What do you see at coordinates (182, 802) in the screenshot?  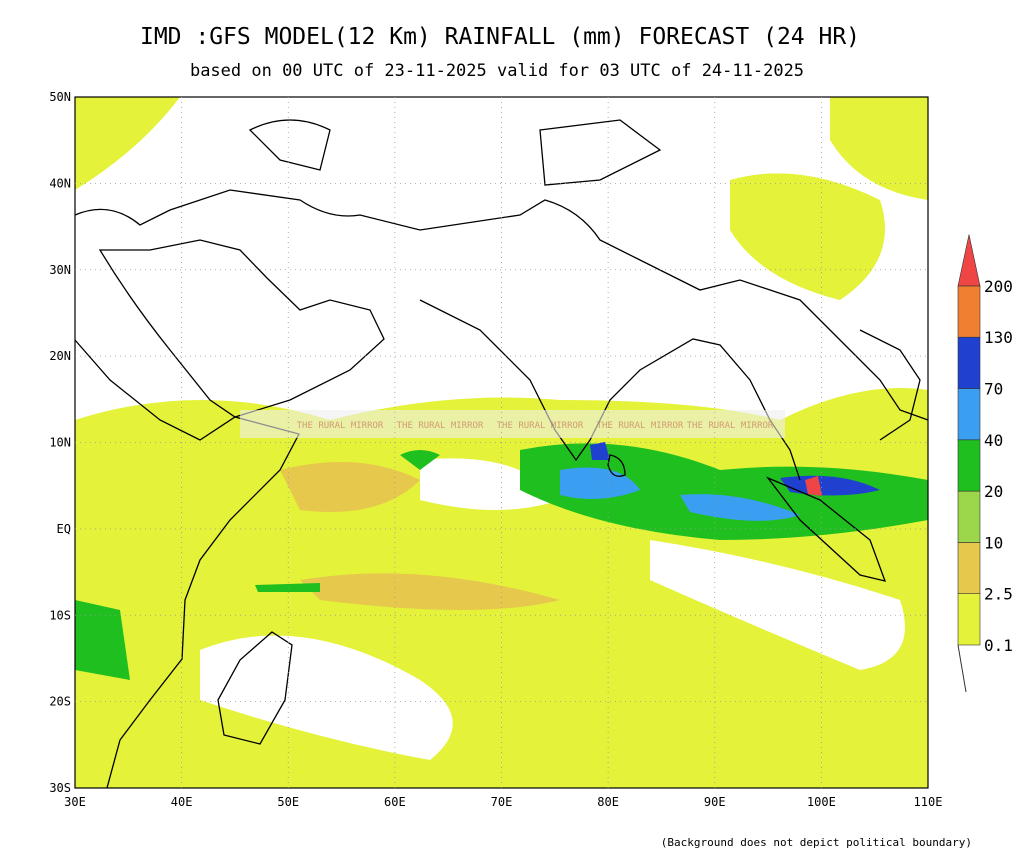 I see `lon-label: 40E` at bounding box center [182, 802].